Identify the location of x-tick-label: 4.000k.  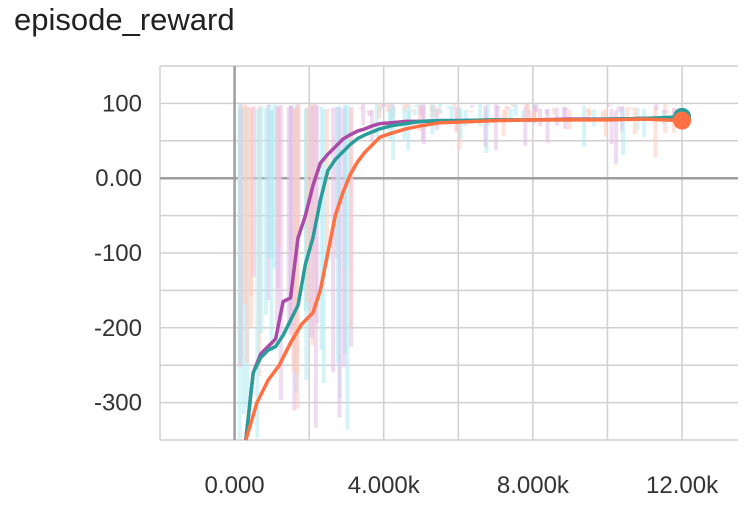
(384, 485).